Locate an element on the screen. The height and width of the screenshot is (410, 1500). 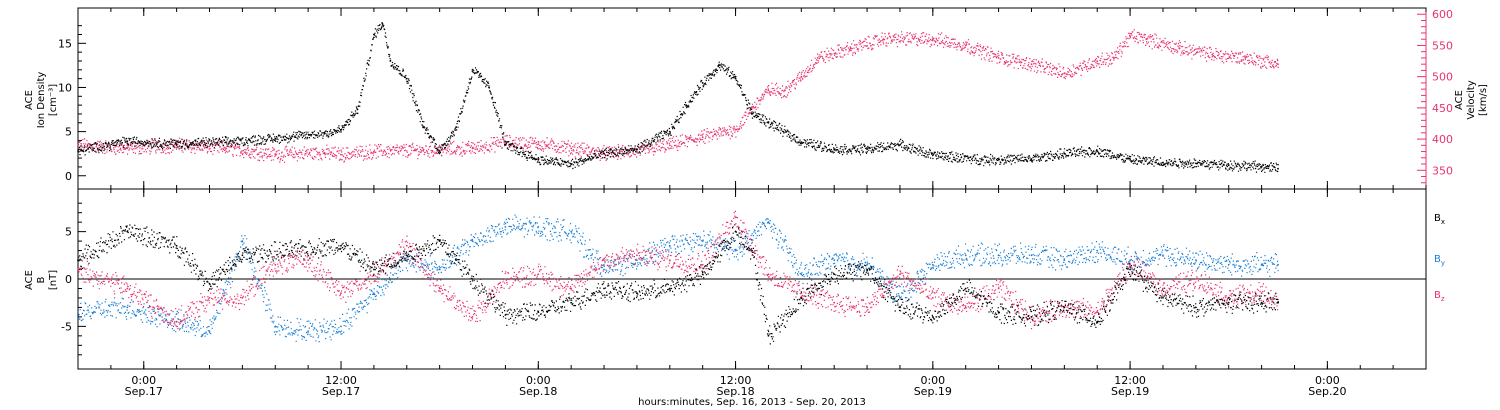
b-label-line1: ACE is located at coordinates (29, 280).